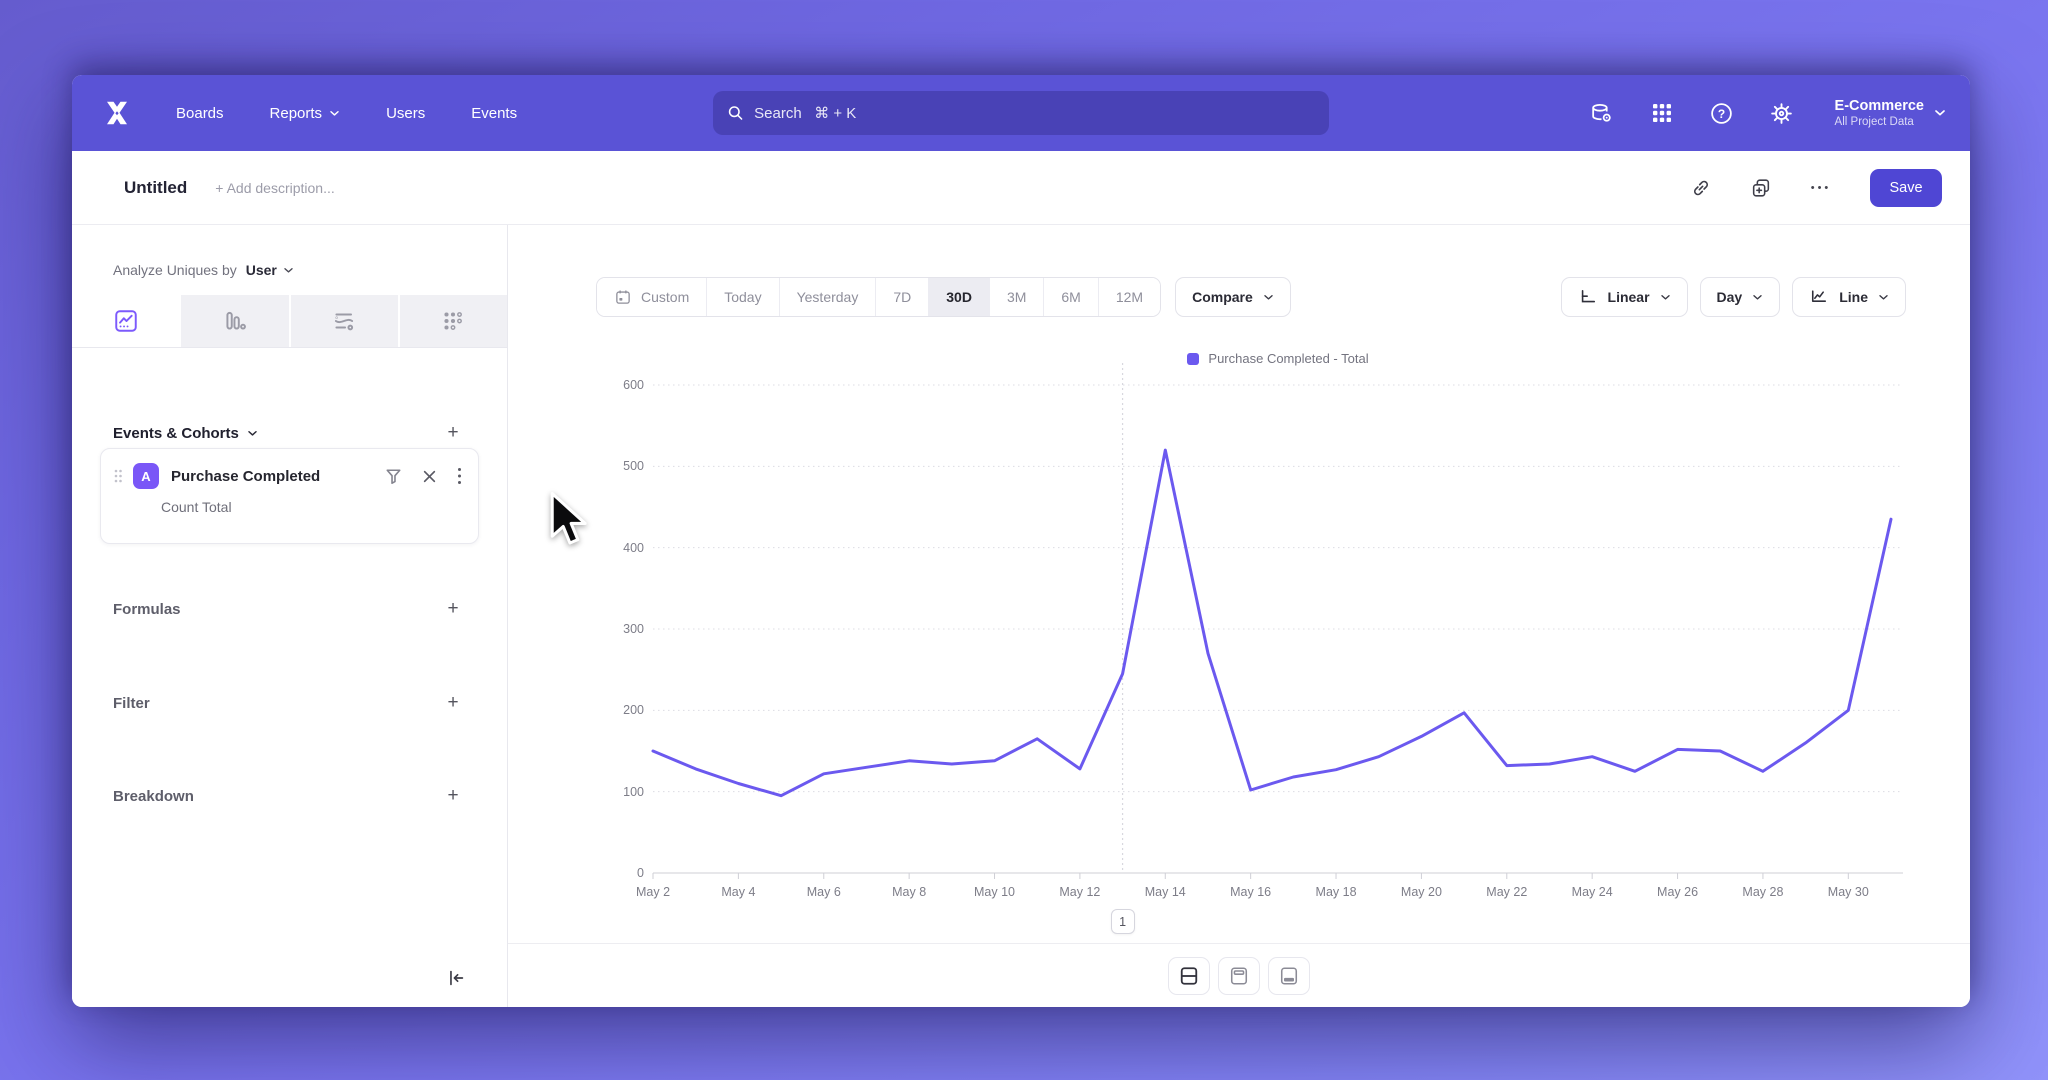 This screenshot has width=2048, height=1080. What do you see at coordinates (453, 432) in the screenshot?
I see `add-event-button: +` at bounding box center [453, 432].